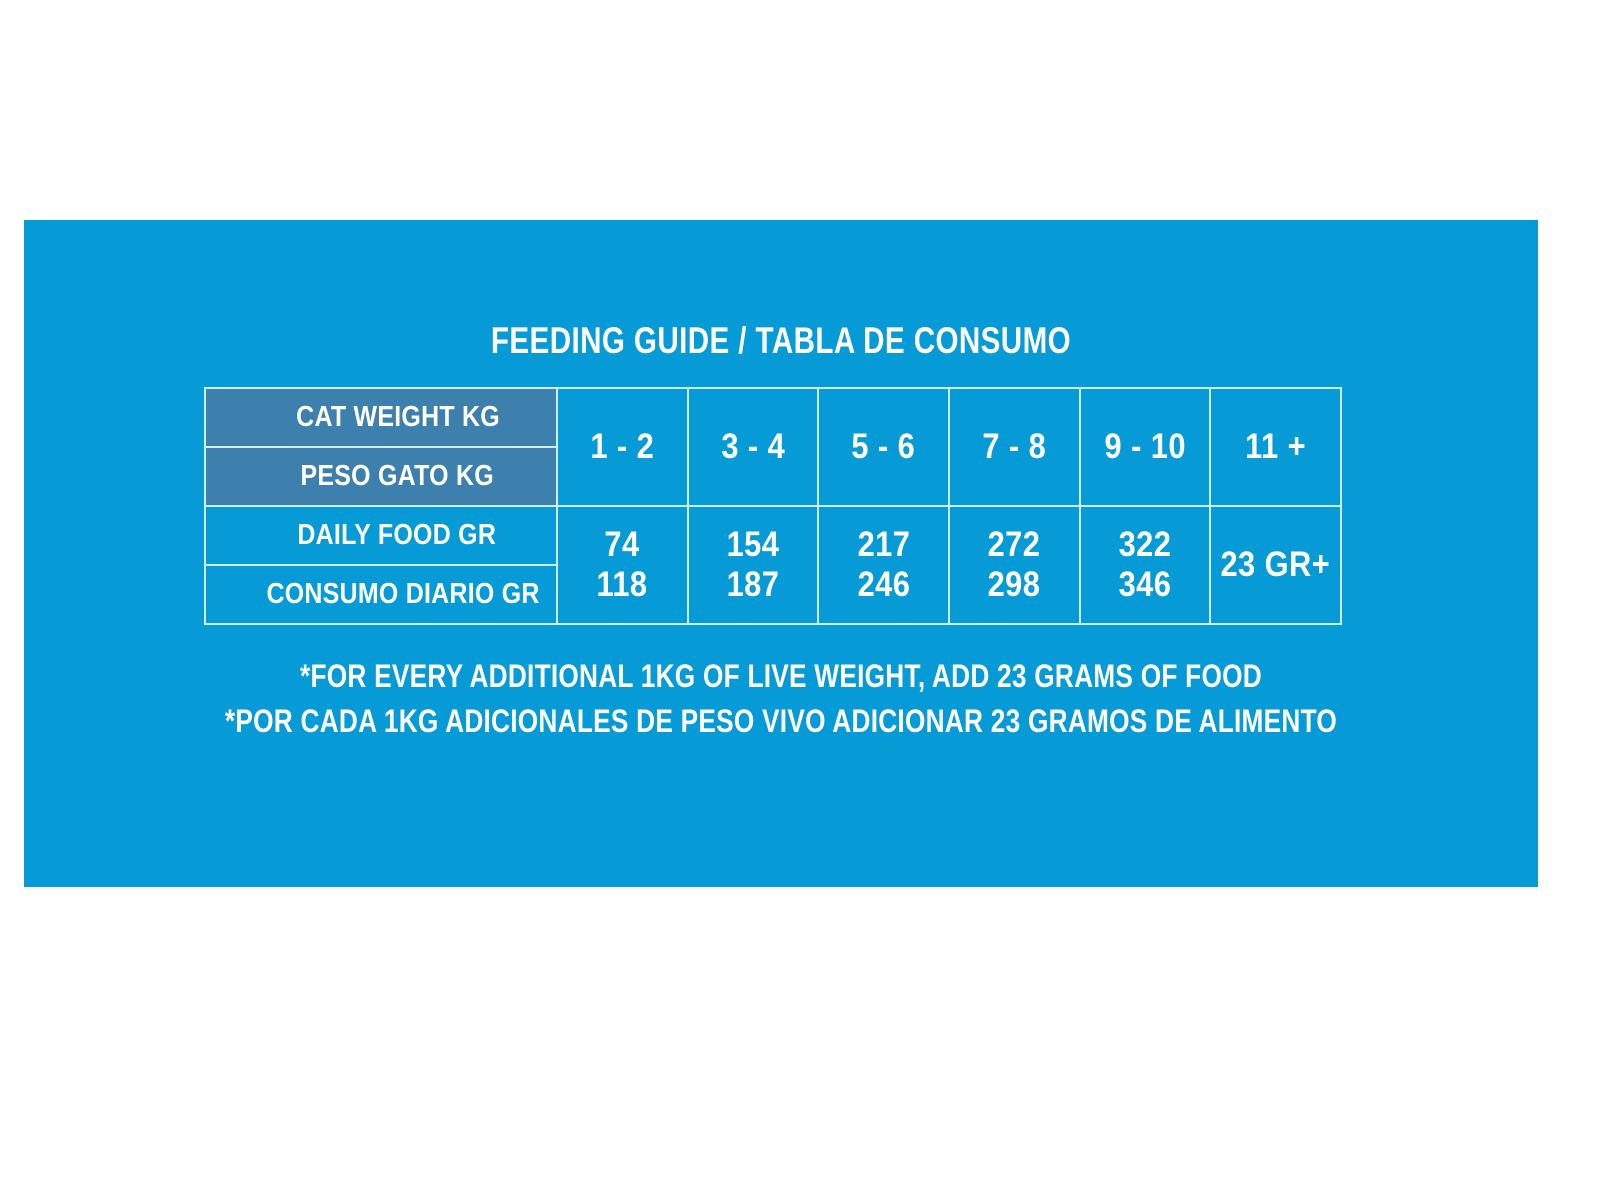 This screenshot has height=1198, width=1600. I want to click on page-title: FEEDING GUIDE / TABLA DE CONSUMO, so click(781, 340).